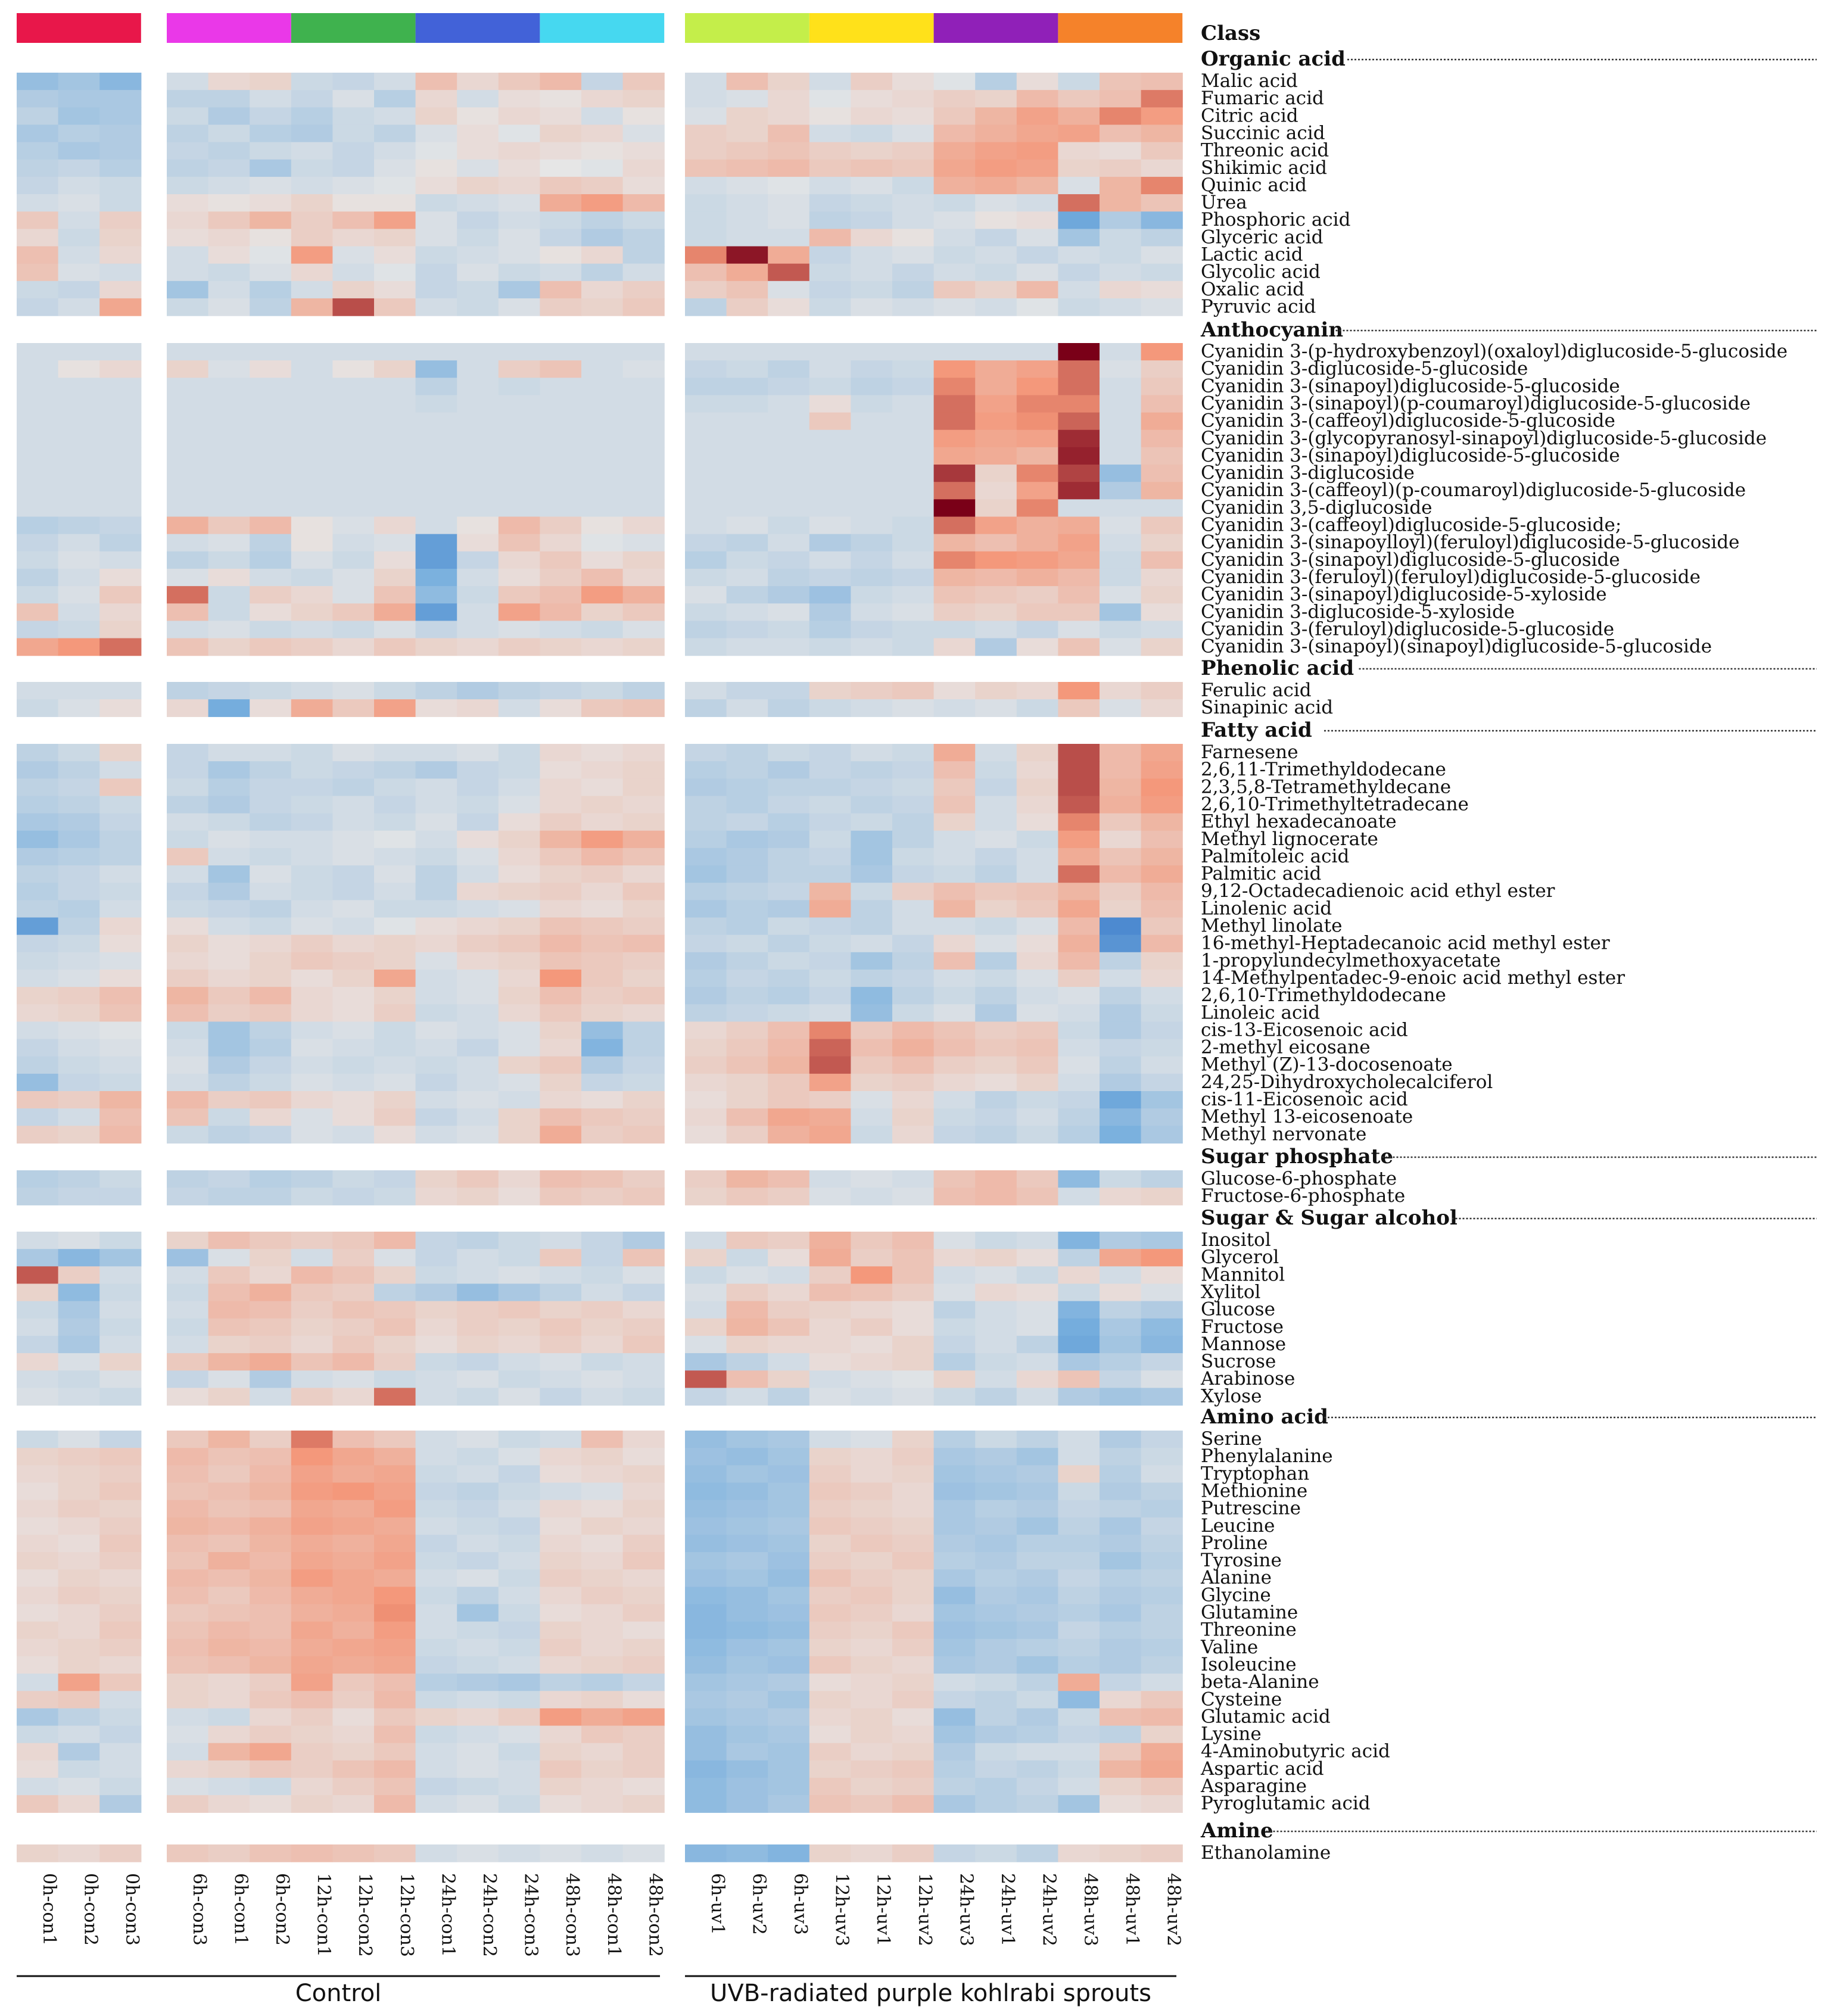 The height and width of the screenshot is (2016, 1828). What do you see at coordinates (531, 1915) in the screenshot?
I see `column-label: 24h-con3` at bounding box center [531, 1915].